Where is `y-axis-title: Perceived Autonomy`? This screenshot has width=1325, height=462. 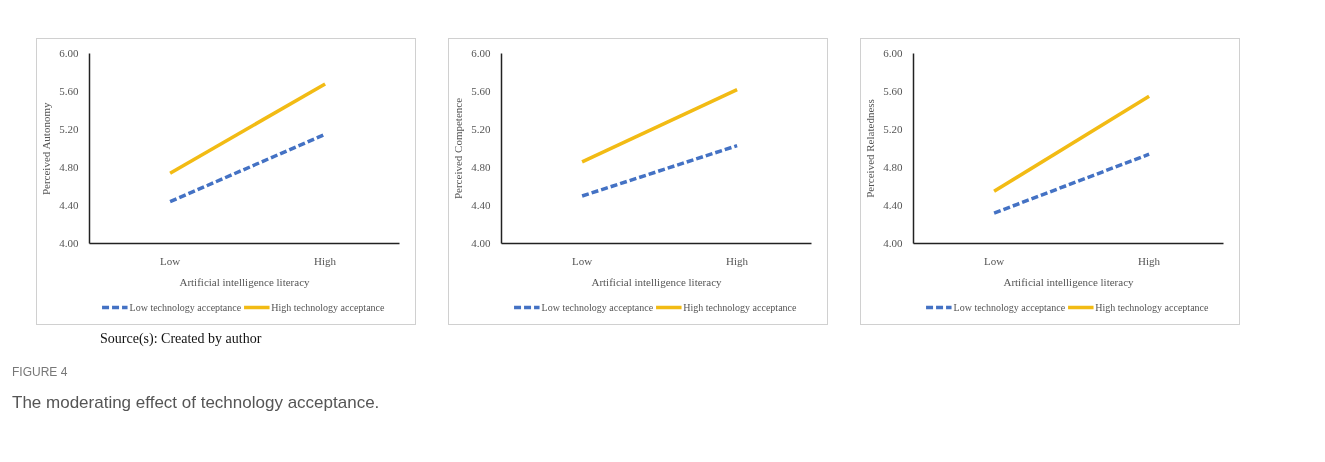
y-axis-title: Perceived Autonomy is located at coordinates (46, 149).